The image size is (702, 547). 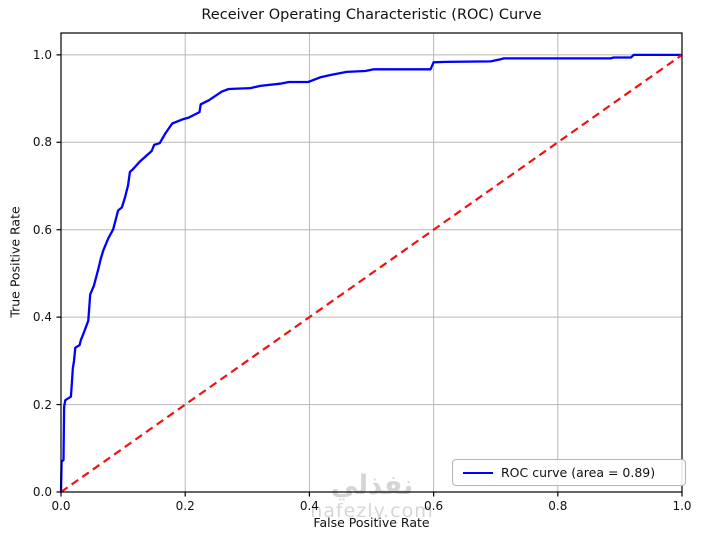 What do you see at coordinates (15, 262) in the screenshot?
I see `y-axis-label: True Positive Rate` at bounding box center [15, 262].